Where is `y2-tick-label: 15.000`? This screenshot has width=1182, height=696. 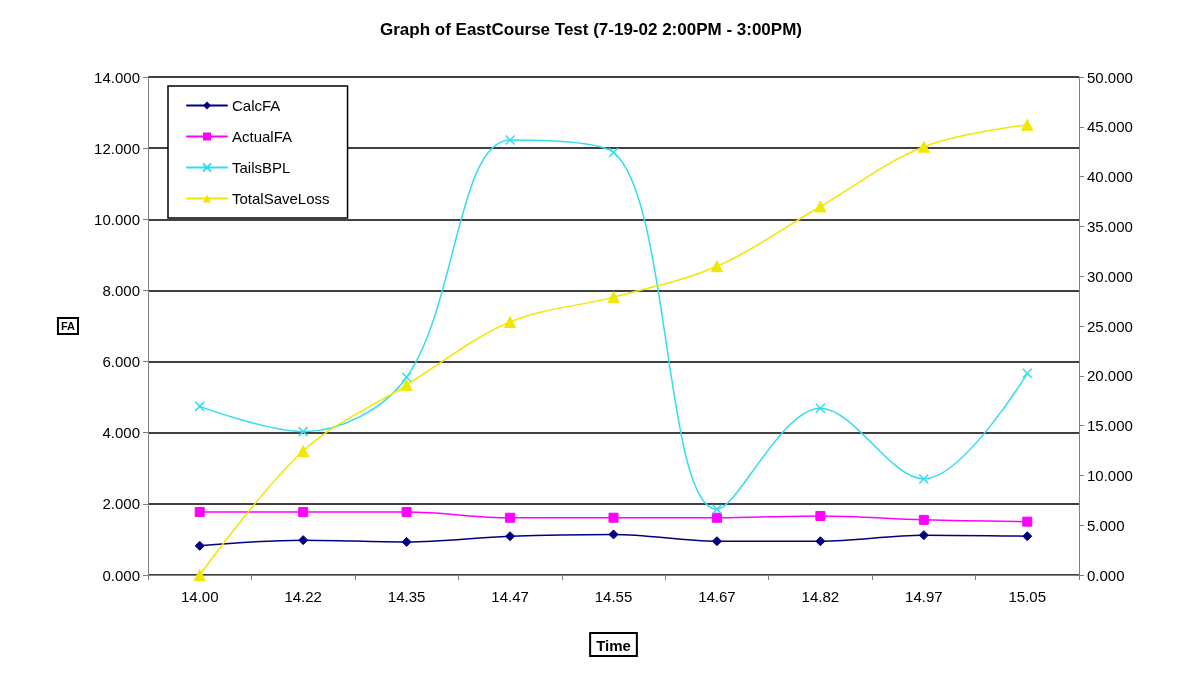 y2-tick-label: 15.000 is located at coordinates (1110, 426).